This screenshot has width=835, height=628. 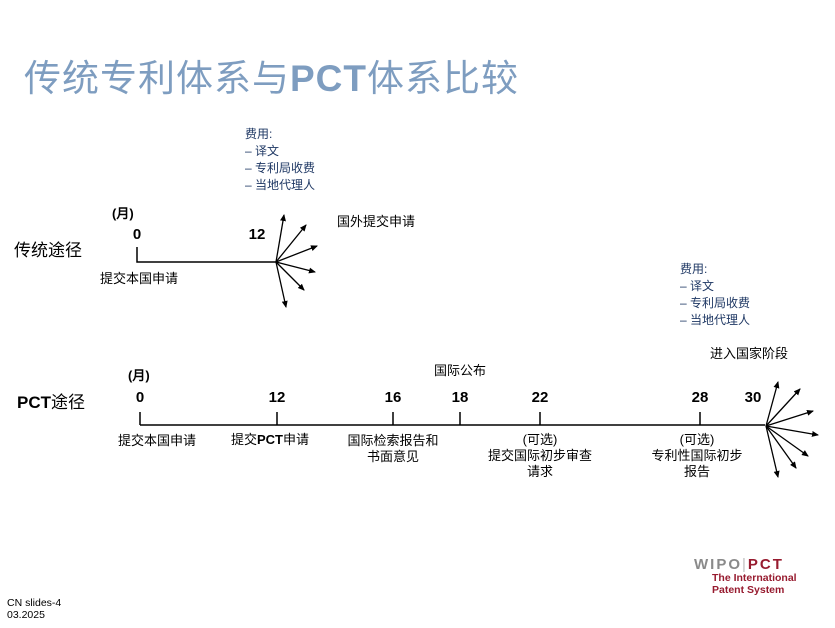 What do you see at coordinates (540, 397) in the screenshot?
I see `pct-month-22: 22` at bounding box center [540, 397].